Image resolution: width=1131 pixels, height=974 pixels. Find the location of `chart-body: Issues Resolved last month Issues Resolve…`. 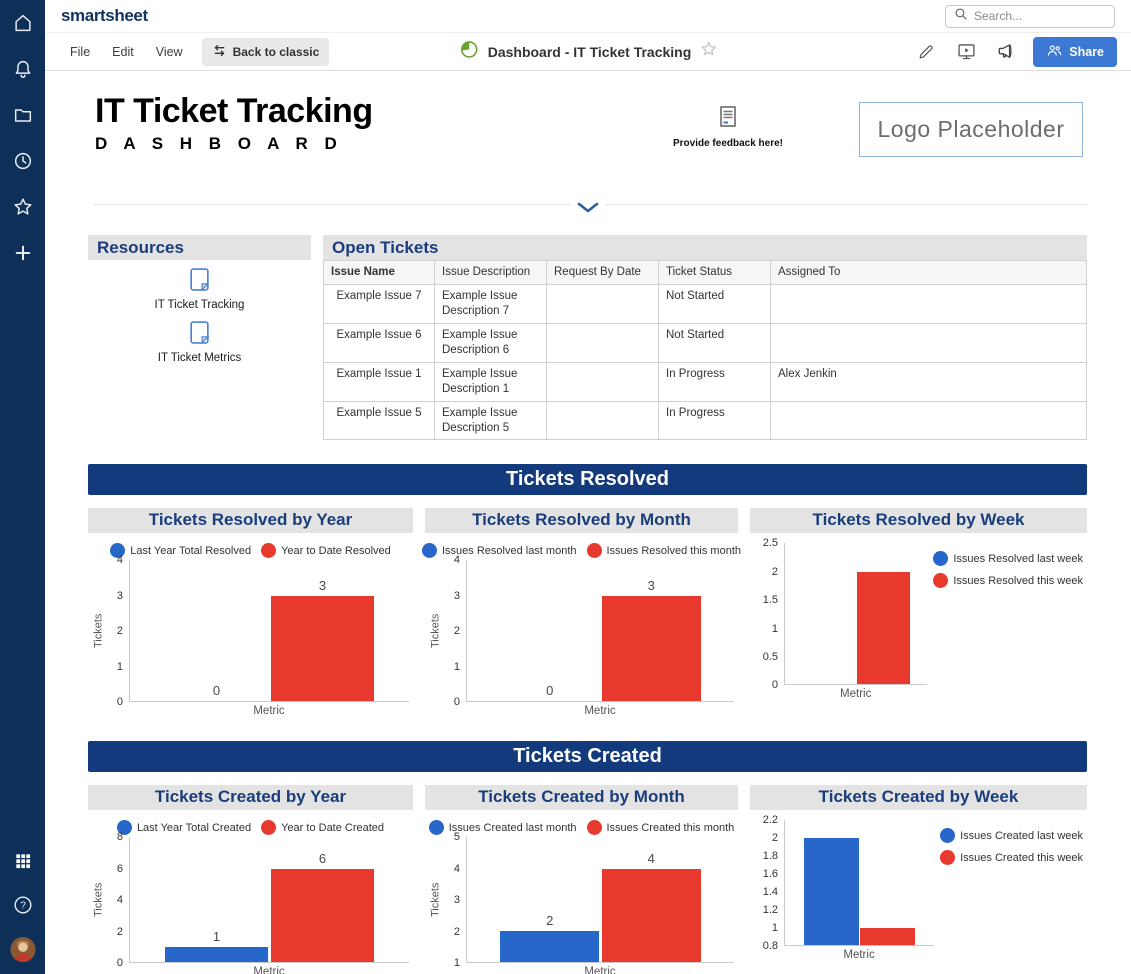

chart-body: Issues Resolved last month Issues Resolve… is located at coordinates (581, 625).